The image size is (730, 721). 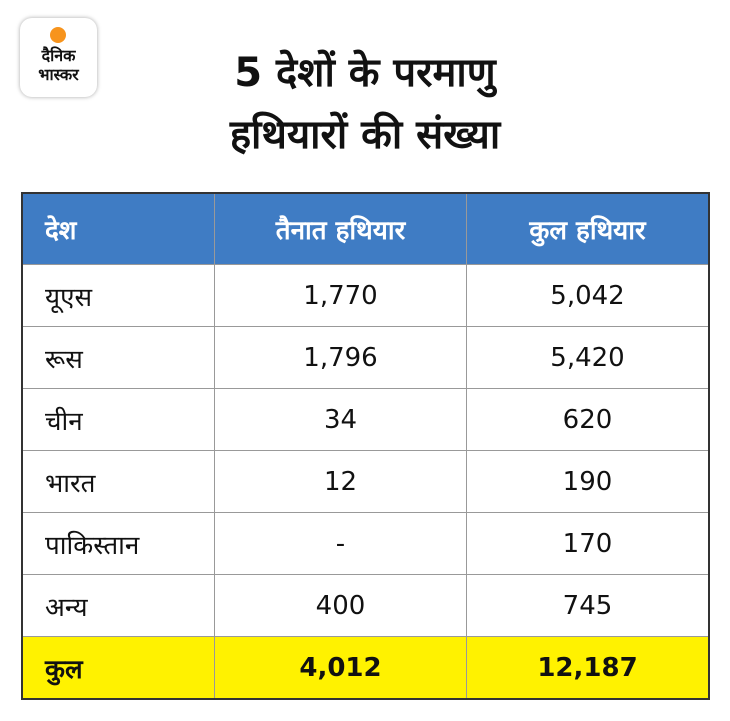 I want to click on header-row: देश तैनात हथियार कुल हथियार, so click(x=365, y=228).